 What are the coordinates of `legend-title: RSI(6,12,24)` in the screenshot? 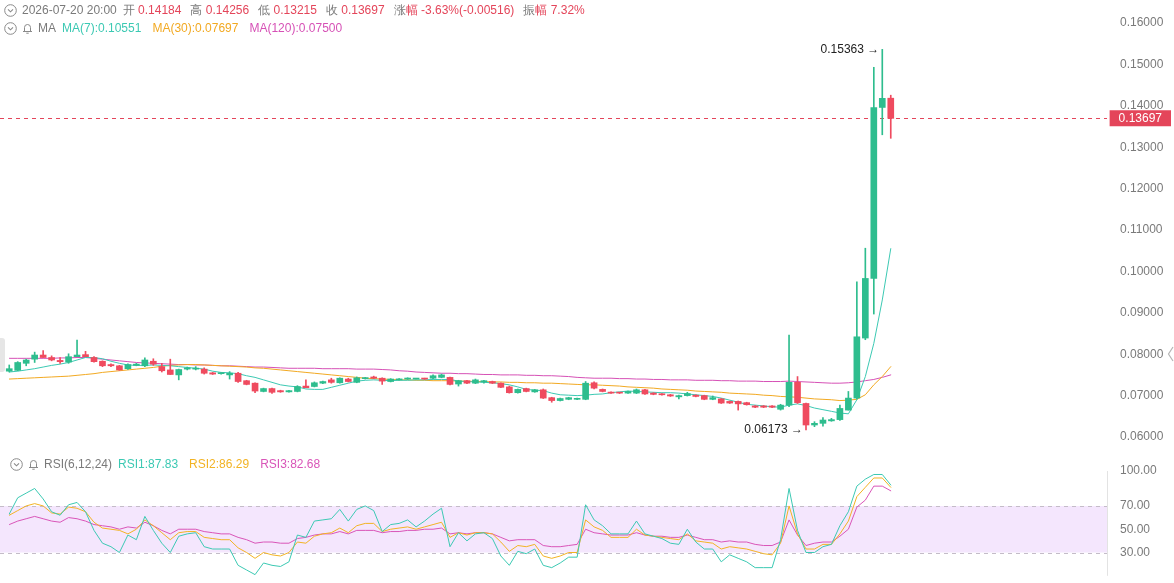 It's located at (78, 464).